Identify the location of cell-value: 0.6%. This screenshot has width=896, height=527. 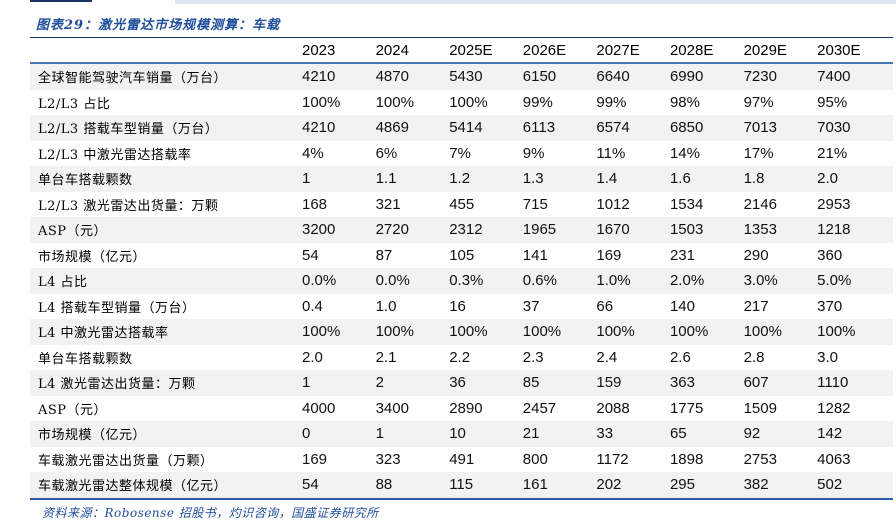
(539, 281).